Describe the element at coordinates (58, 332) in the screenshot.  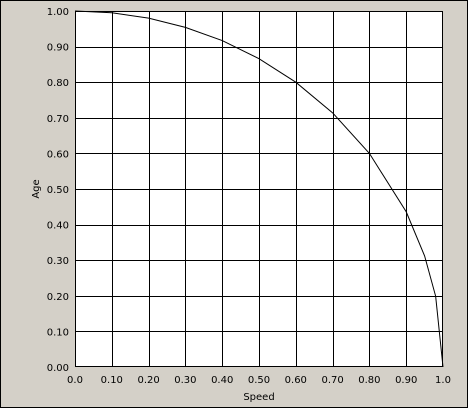
I see `y-tick-label: 0.10` at that location.